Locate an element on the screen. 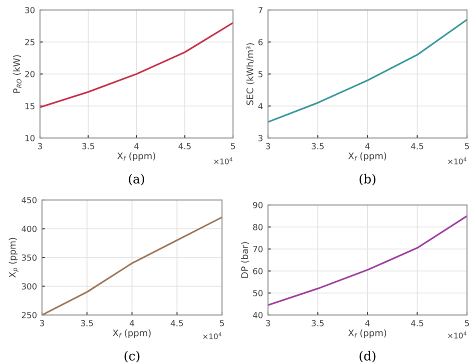 The image size is (473, 364). y-tick-label: 50 is located at coordinates (258, 293).